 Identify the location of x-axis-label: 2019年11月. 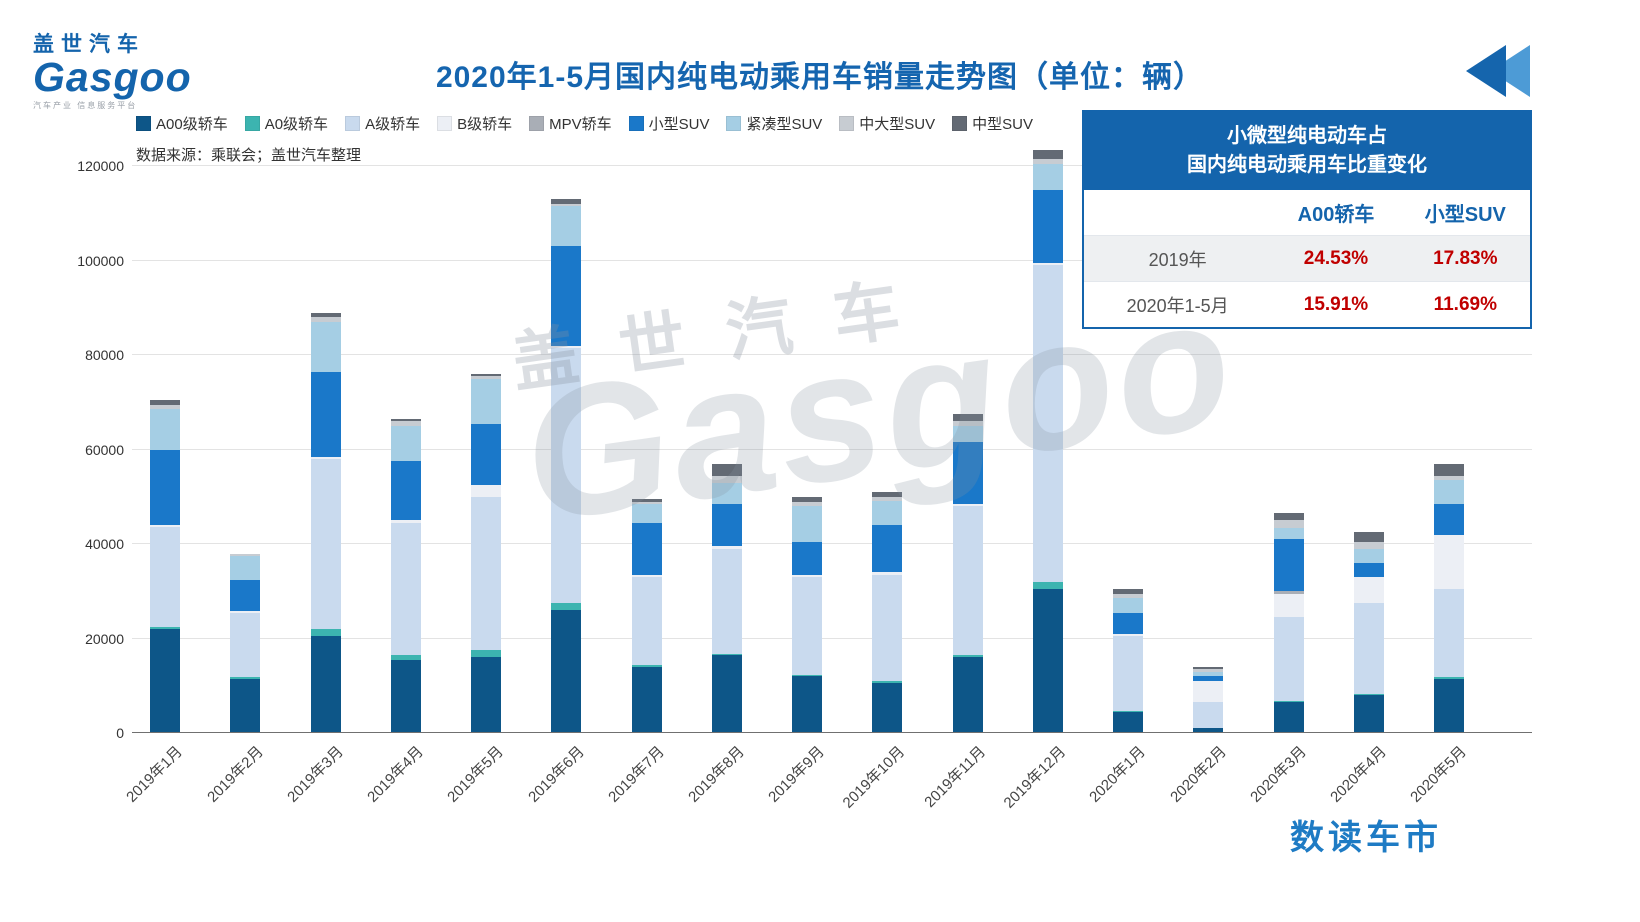
(954, 777).